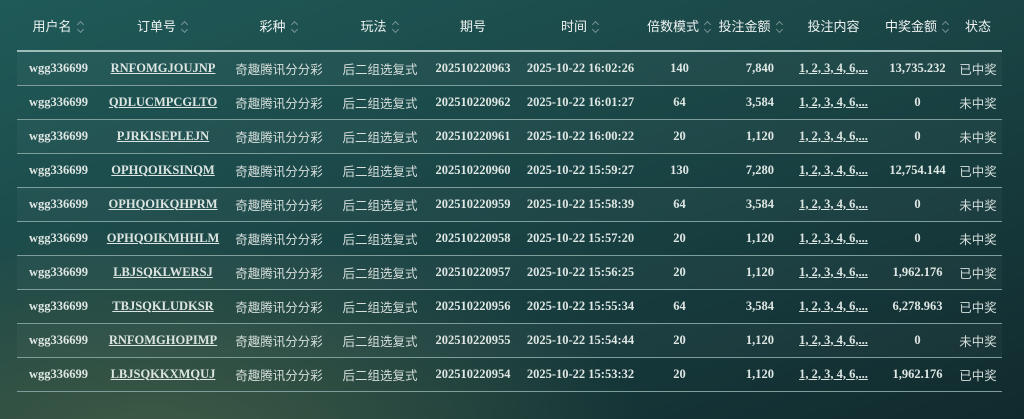 This screenshot has height=419, width=1024. Describe the element at coordinates (509, 26) in the screenshot. I see `table-header-row: 用户名 订单号 彩种 玩法 期号 时间 倍数模式 投注金额 投注内容 中奖金额 状态` at that location.